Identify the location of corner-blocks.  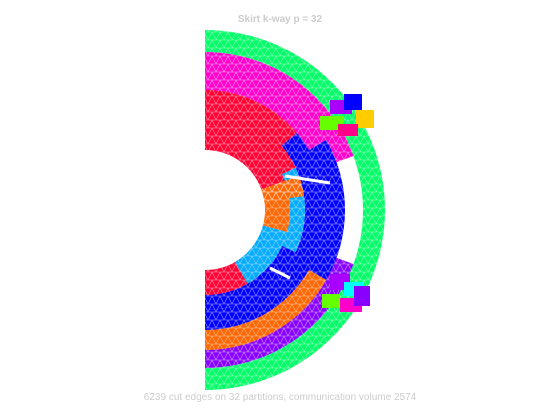
(321, 203).